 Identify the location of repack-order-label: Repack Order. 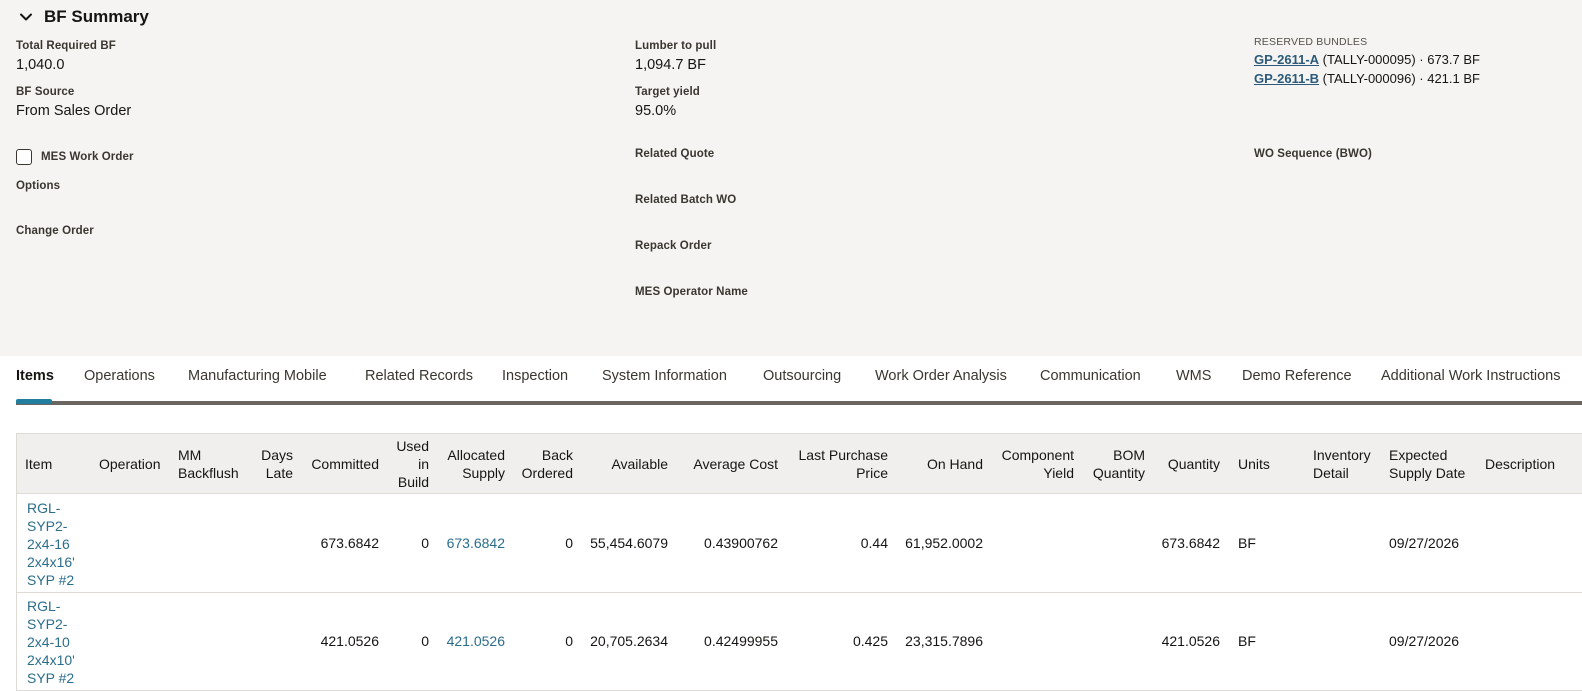
(673, 246).